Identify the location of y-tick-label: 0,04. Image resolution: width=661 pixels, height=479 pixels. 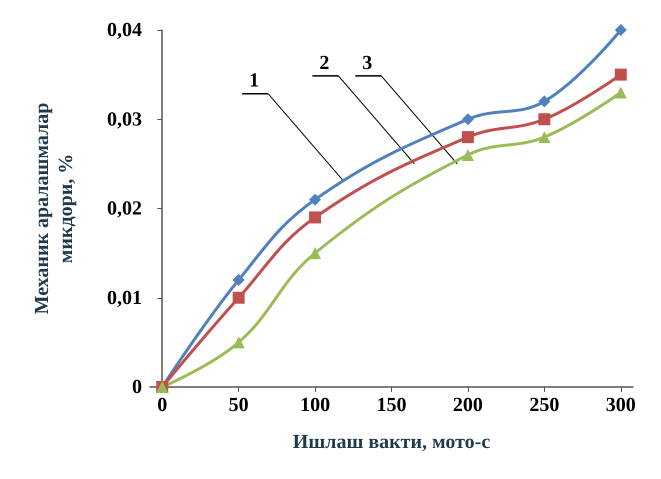
(124, 30).